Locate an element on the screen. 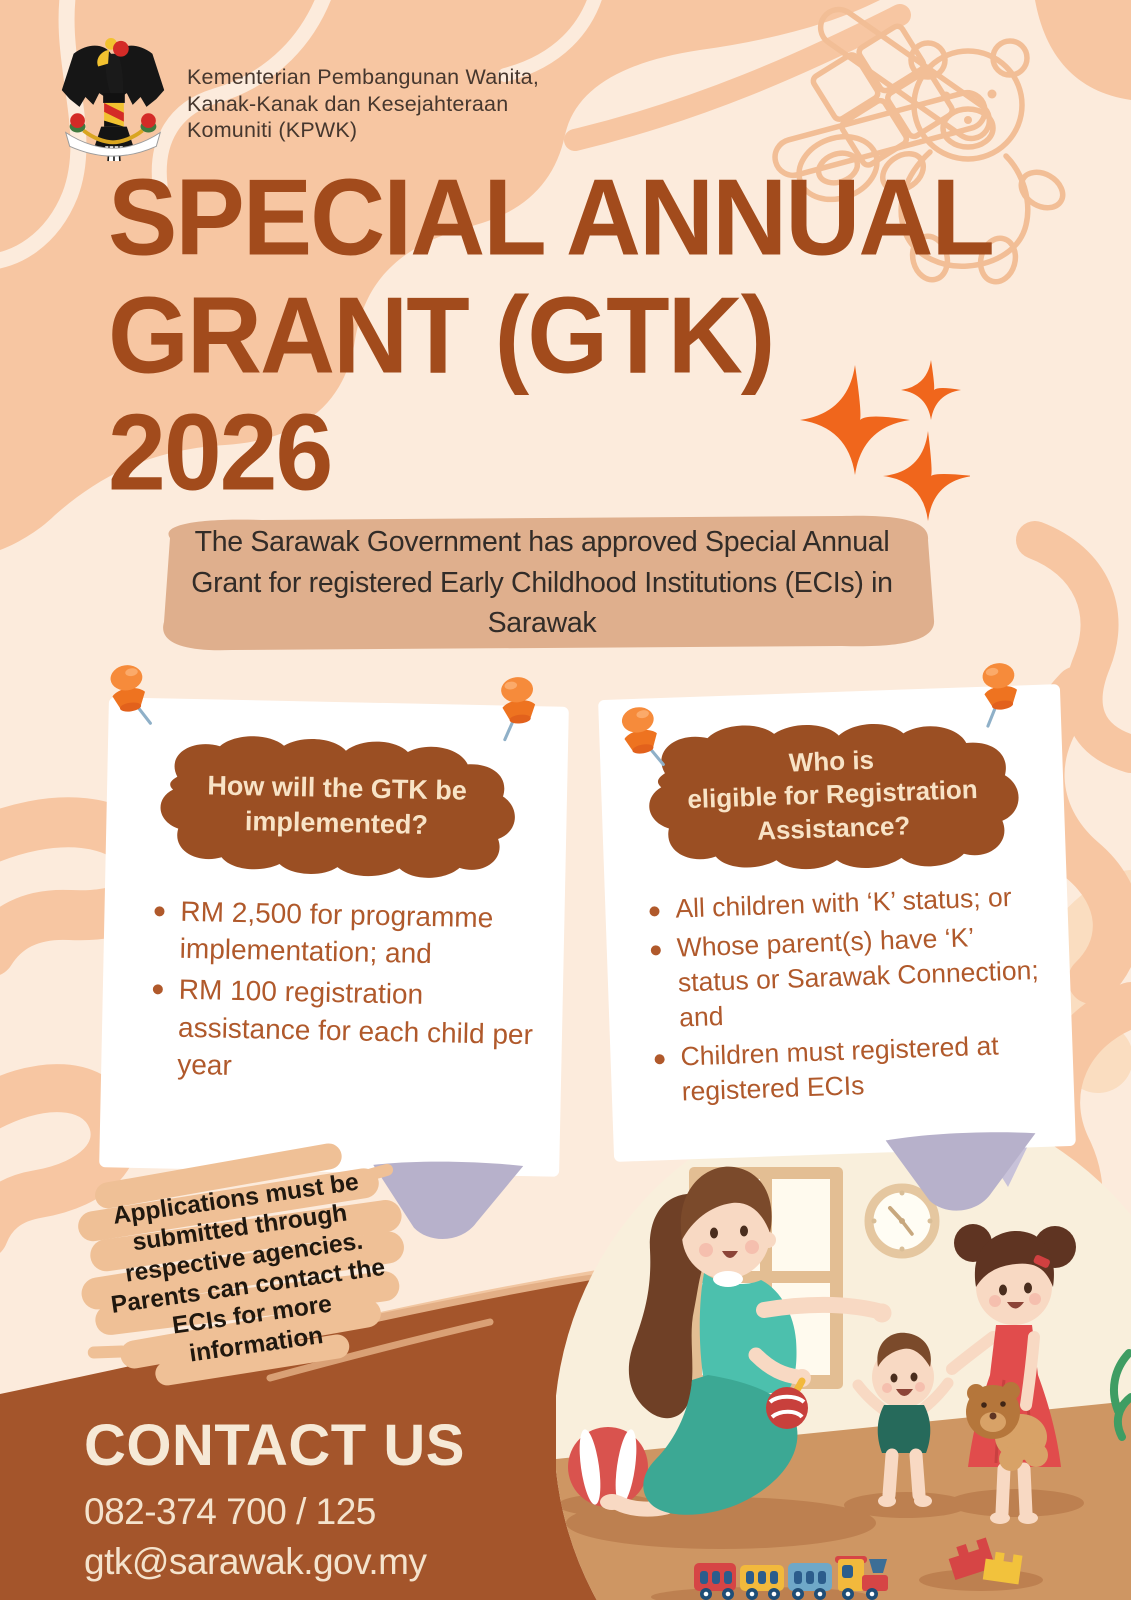  teddy-bear-toy is located at coordinates (1007, 1426).